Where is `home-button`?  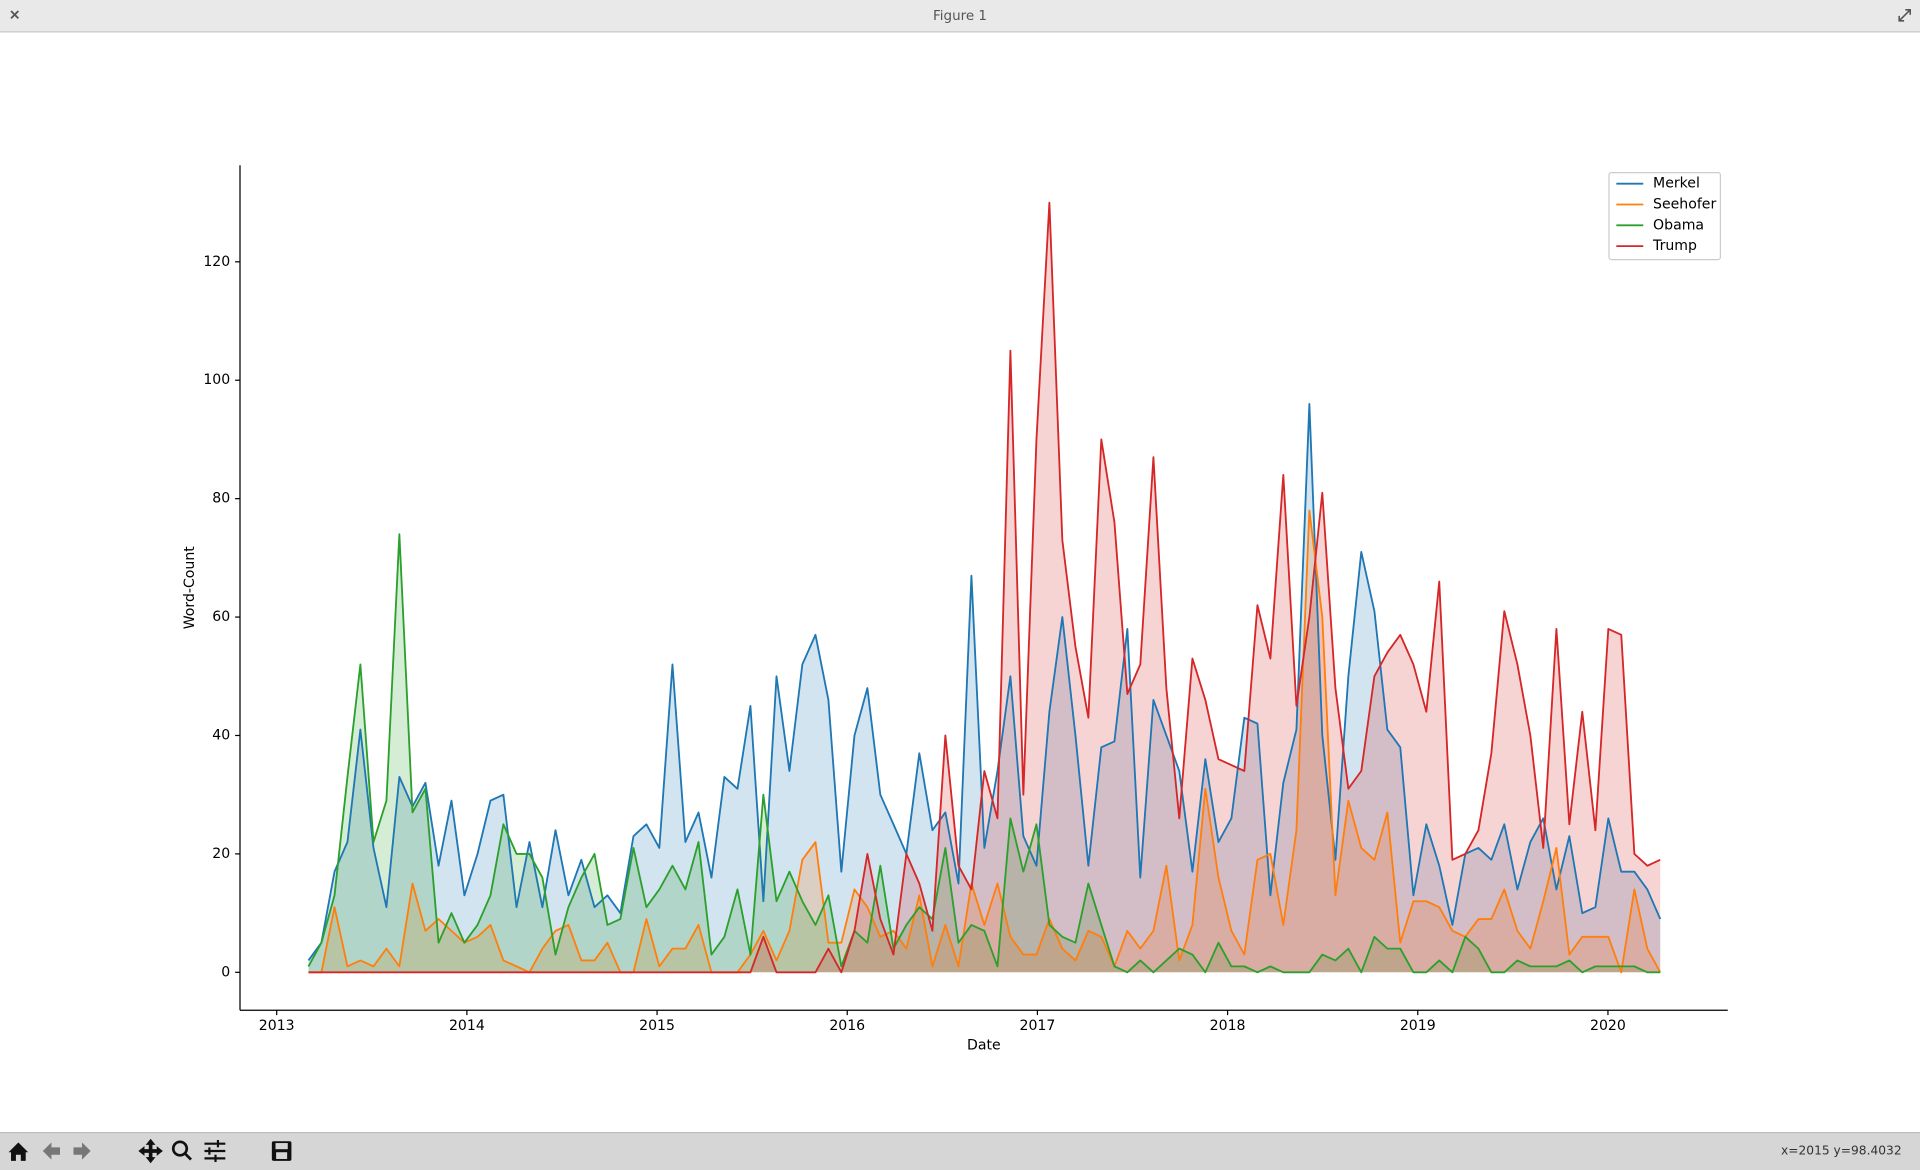 home-button is located at coordinates (18, 1151).